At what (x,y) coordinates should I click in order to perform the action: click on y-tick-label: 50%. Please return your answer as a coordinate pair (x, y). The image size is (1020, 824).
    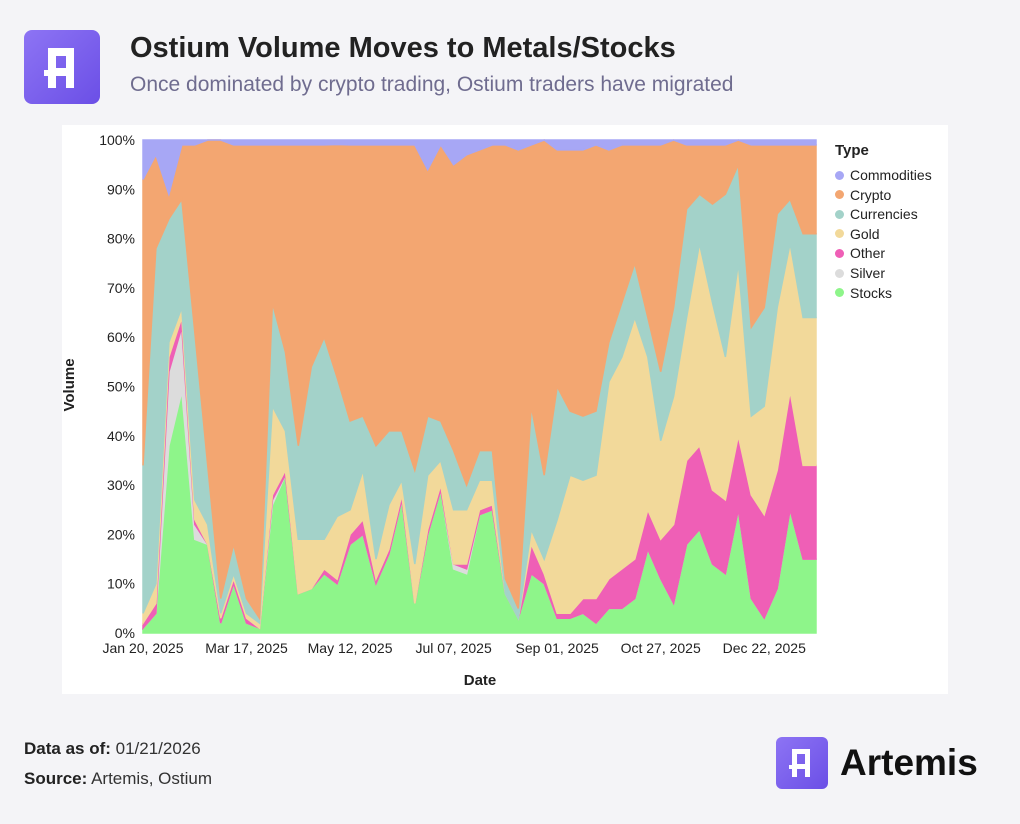
    Looking at the image, I should click on (121, 387).